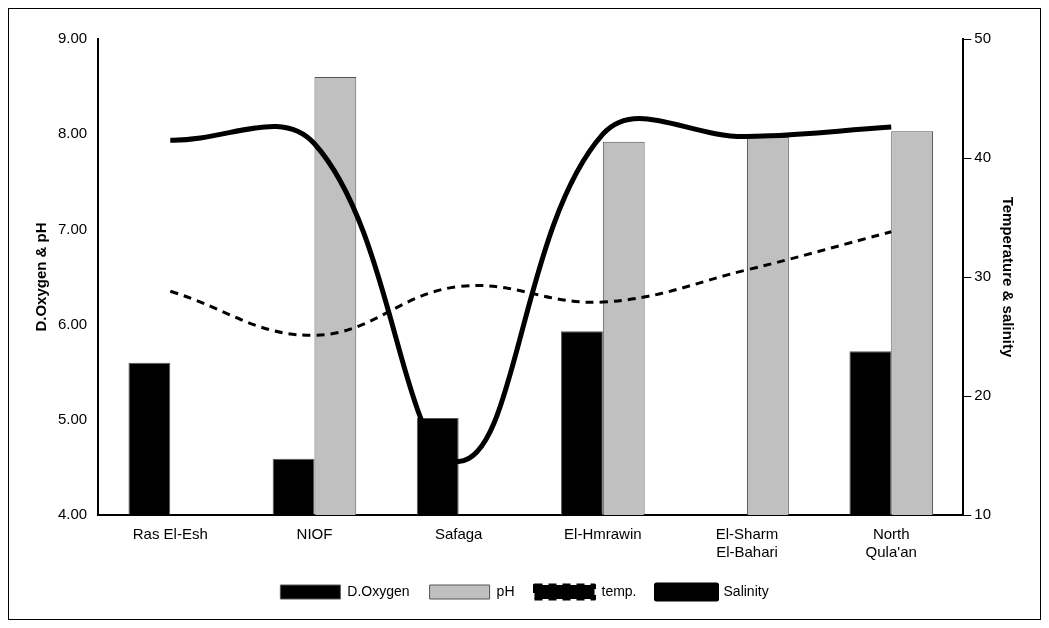  I want to click on y-tick-label: 9.00, so click(72, 38).